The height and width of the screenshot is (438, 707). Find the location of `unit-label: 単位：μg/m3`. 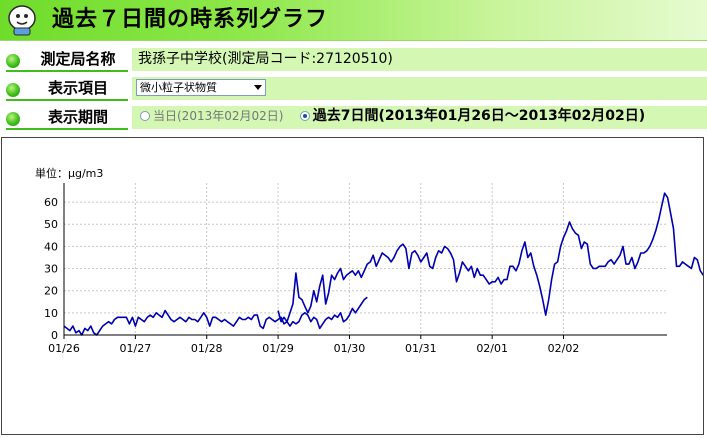

unit-label: 単位：μg/m3 is located at coordinates (69, 173).